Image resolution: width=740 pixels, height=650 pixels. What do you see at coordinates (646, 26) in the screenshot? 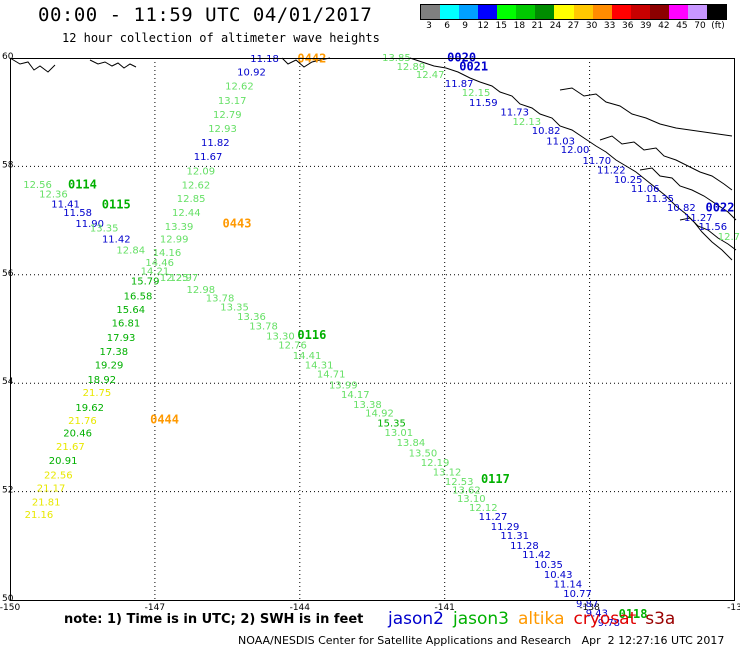
I see `scale-label: 39` at bounding box center [646, 26].